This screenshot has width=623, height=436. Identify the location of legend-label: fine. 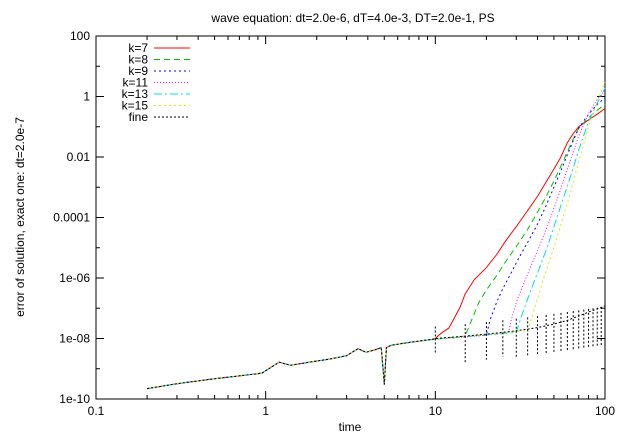
(139, 117).